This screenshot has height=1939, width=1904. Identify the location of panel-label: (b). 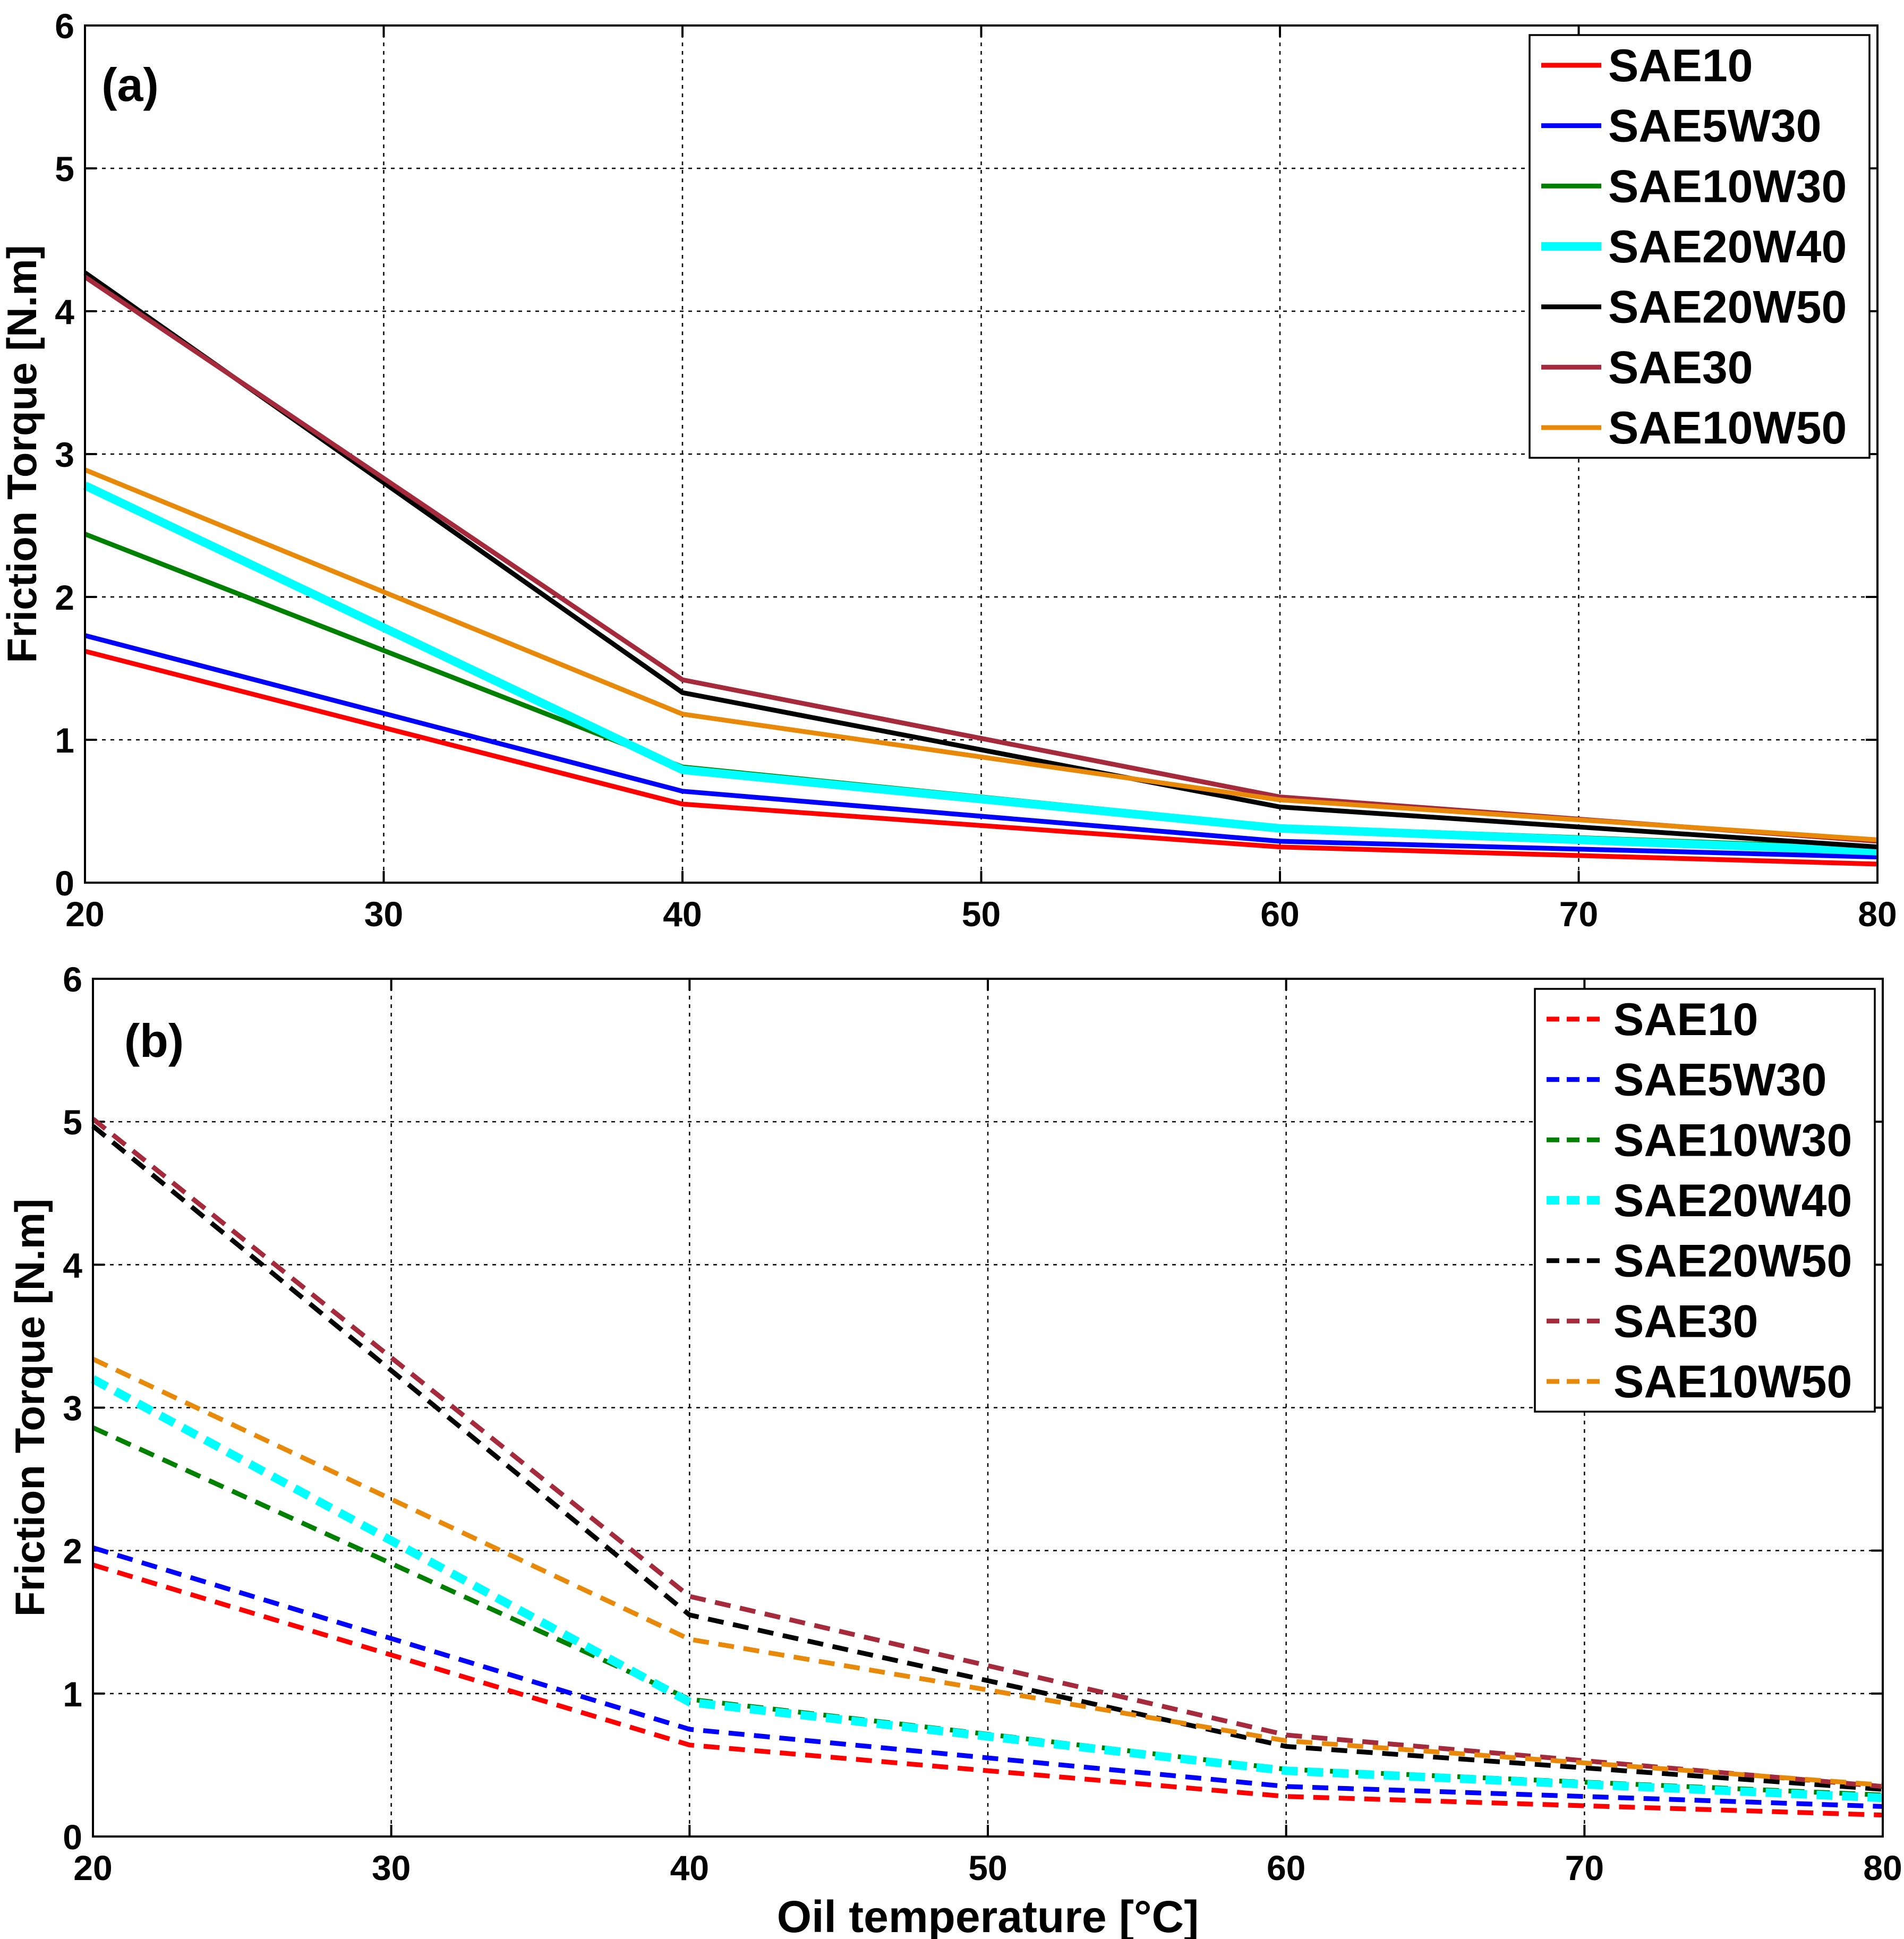
(154, 1040).